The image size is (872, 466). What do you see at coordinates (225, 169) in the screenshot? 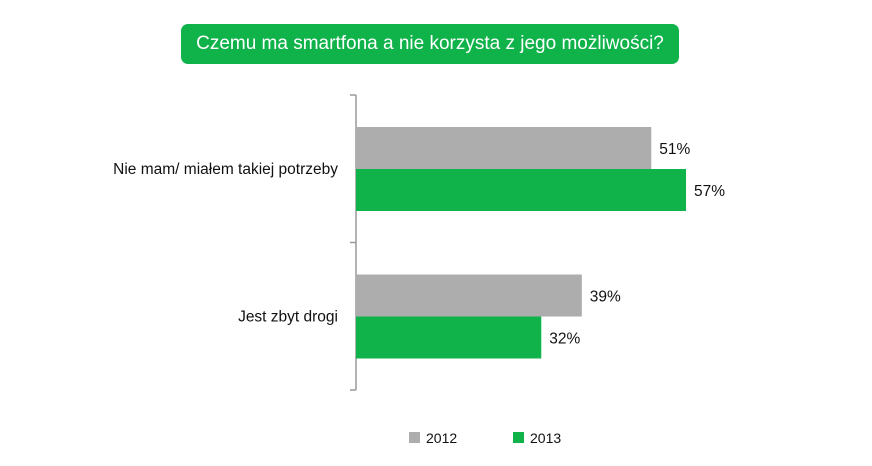
I see `category-label: Nie mam/ miałem takiej potrzeby` at bounding box center [225, 169].